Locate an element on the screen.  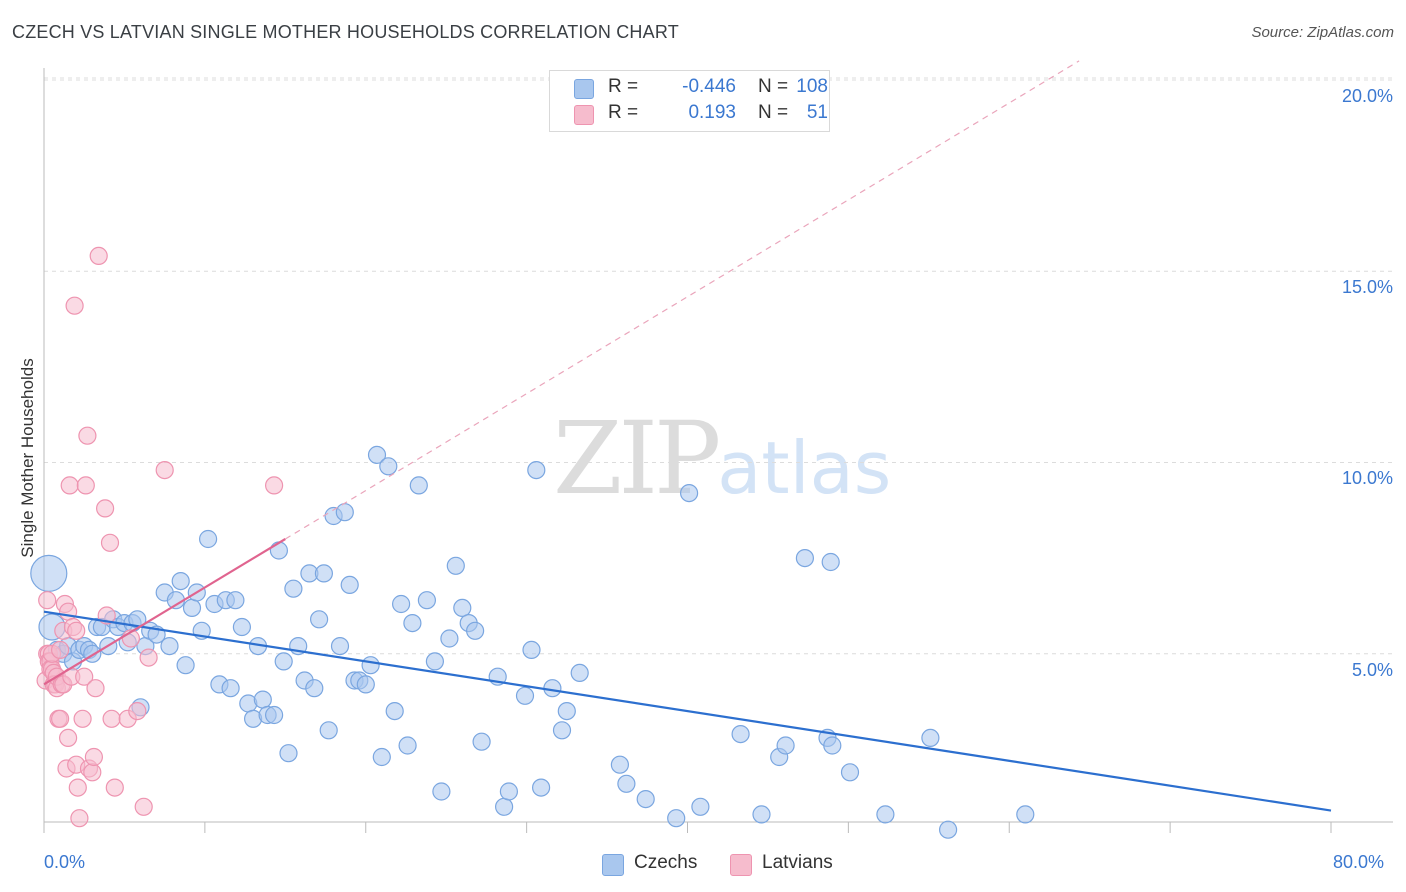
legend-n-label: N = is located at coordinates (773, 86).